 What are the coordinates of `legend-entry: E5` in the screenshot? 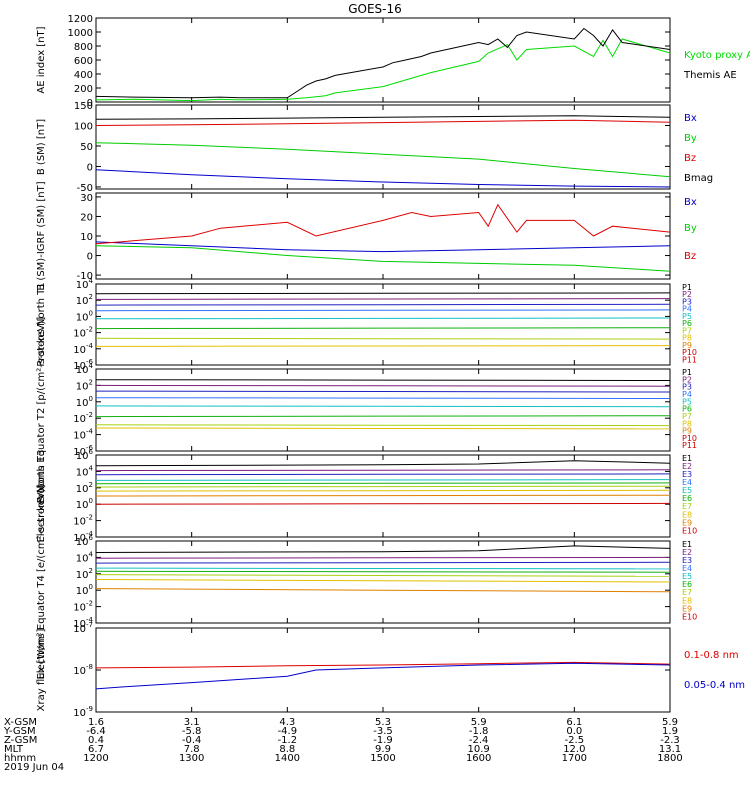 It's located at (687, 490).